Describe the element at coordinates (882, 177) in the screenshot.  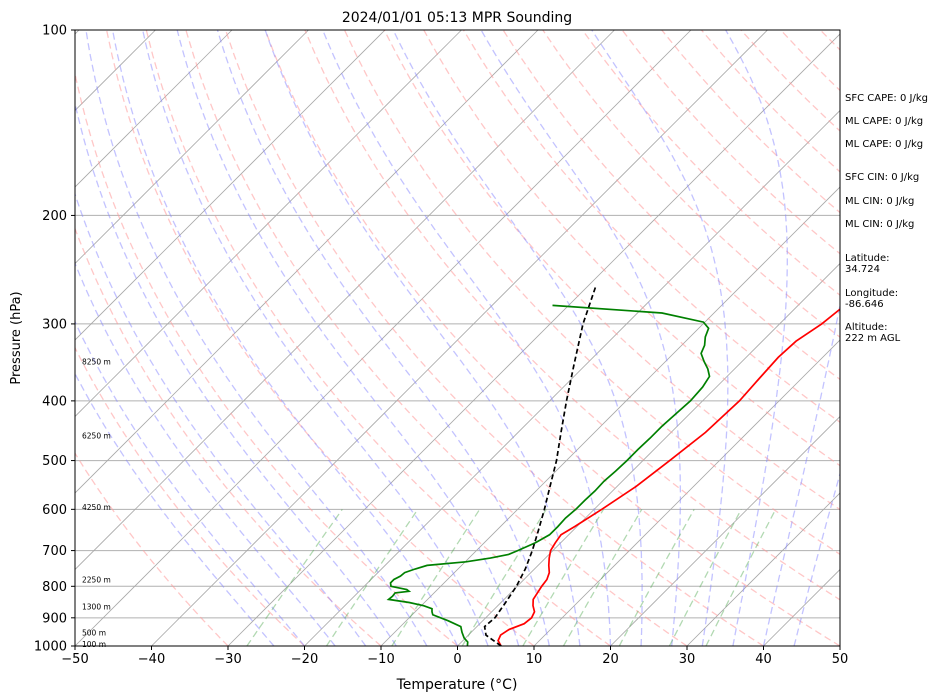
I see `sfc-cin-text: SFC CIN: 0 J/kg` at that location.